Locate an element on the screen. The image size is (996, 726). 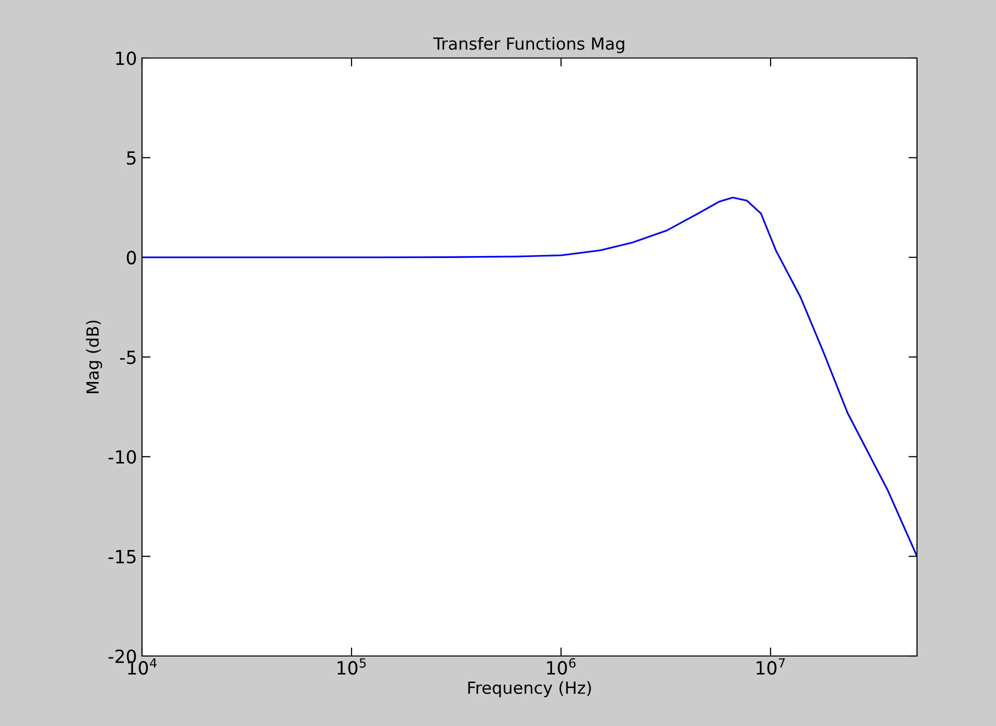
y-tick-label: -10 is located at coordinates (122, 457).